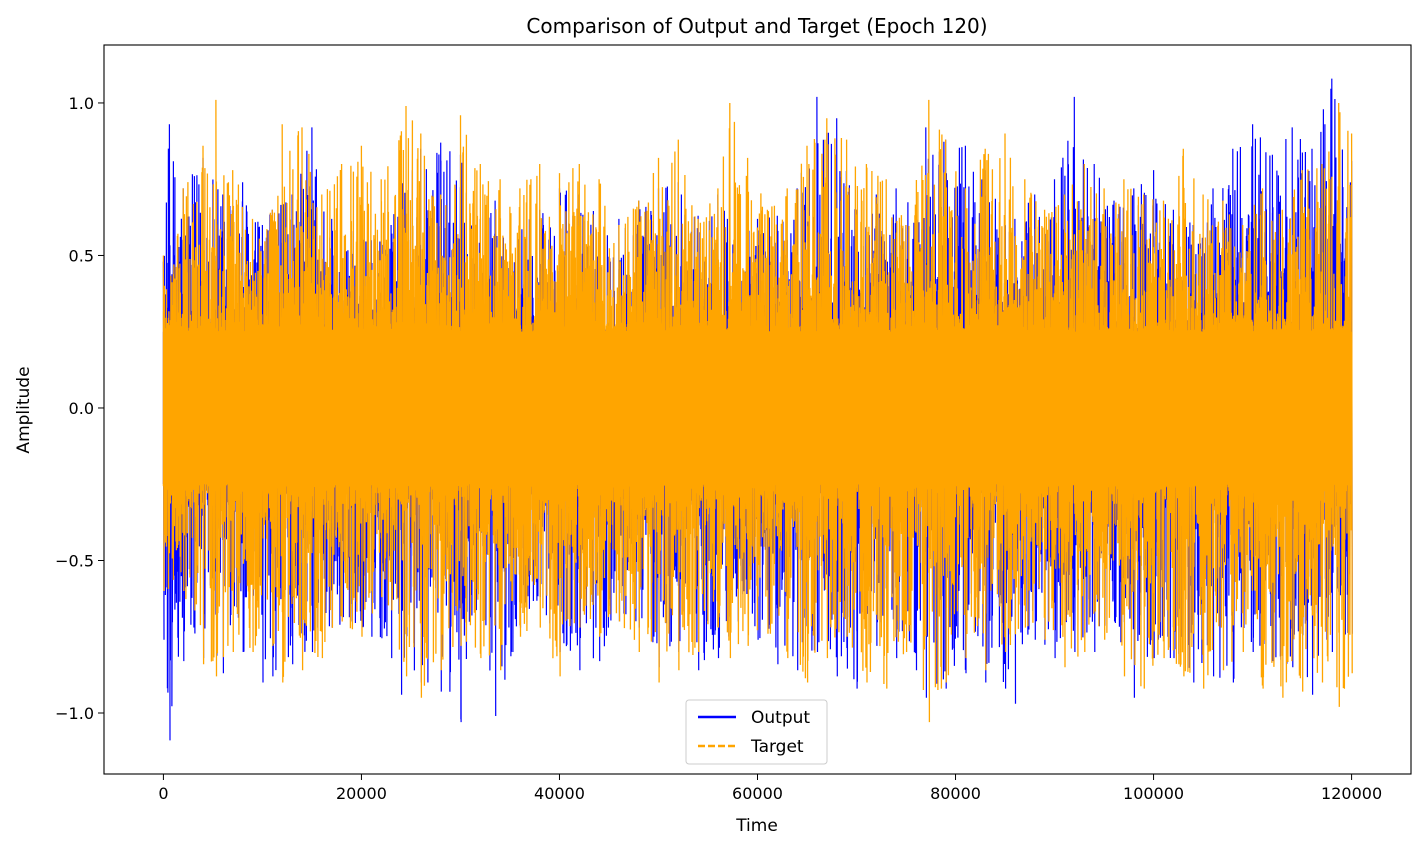  Describe the element at coordinates (756, 826) in the screenshot. I see `x-axis-label: Time` at that location.